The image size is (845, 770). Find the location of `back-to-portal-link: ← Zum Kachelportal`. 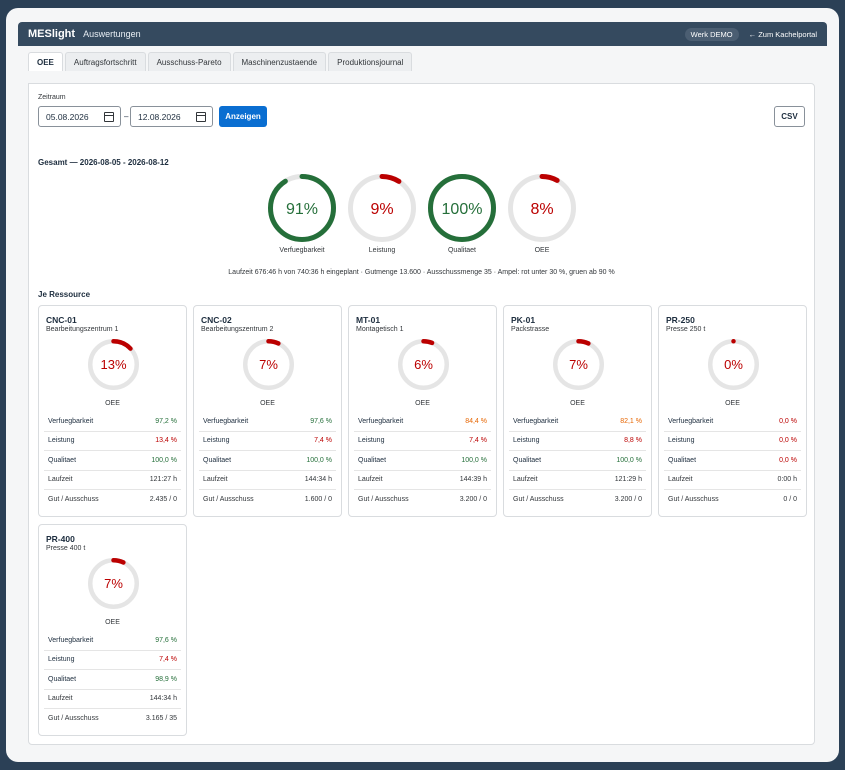

back-to-portal-link: ← Zum Kachelportal is located at coordinates (782, 34).